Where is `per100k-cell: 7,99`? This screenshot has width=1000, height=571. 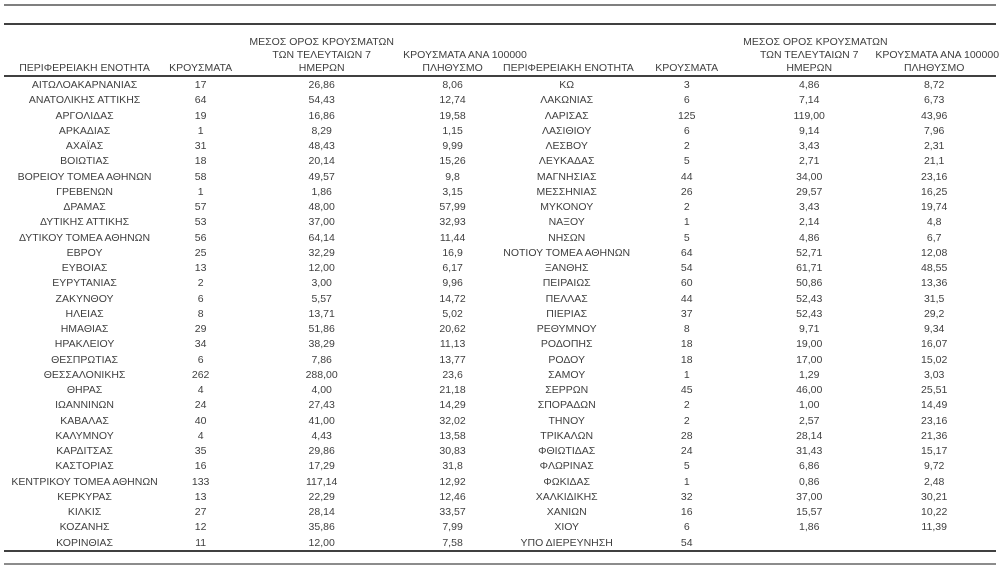 per100k-cell: 7,99 is located at coordinates (452, 527).